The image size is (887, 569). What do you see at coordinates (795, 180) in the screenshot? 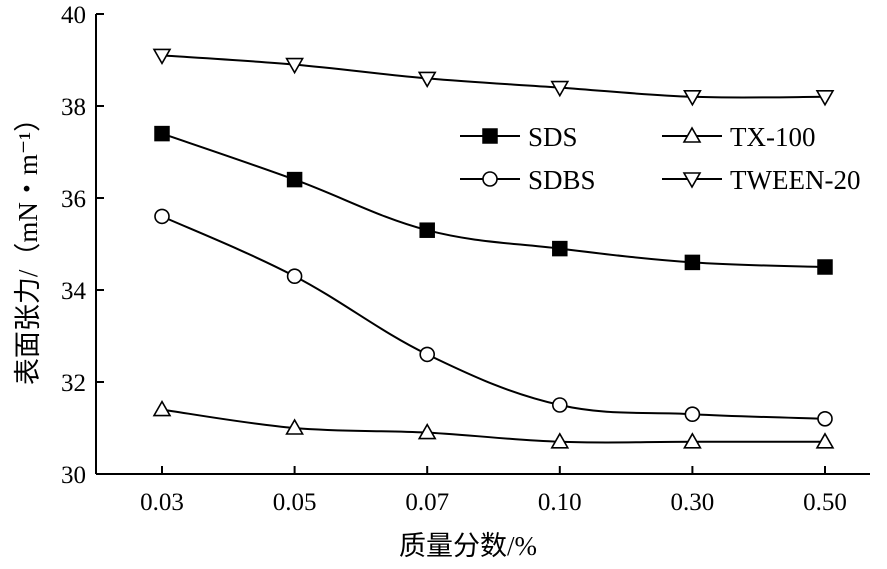
I see `legend-label: TWEEN-20` at bounding box center [795, 180].